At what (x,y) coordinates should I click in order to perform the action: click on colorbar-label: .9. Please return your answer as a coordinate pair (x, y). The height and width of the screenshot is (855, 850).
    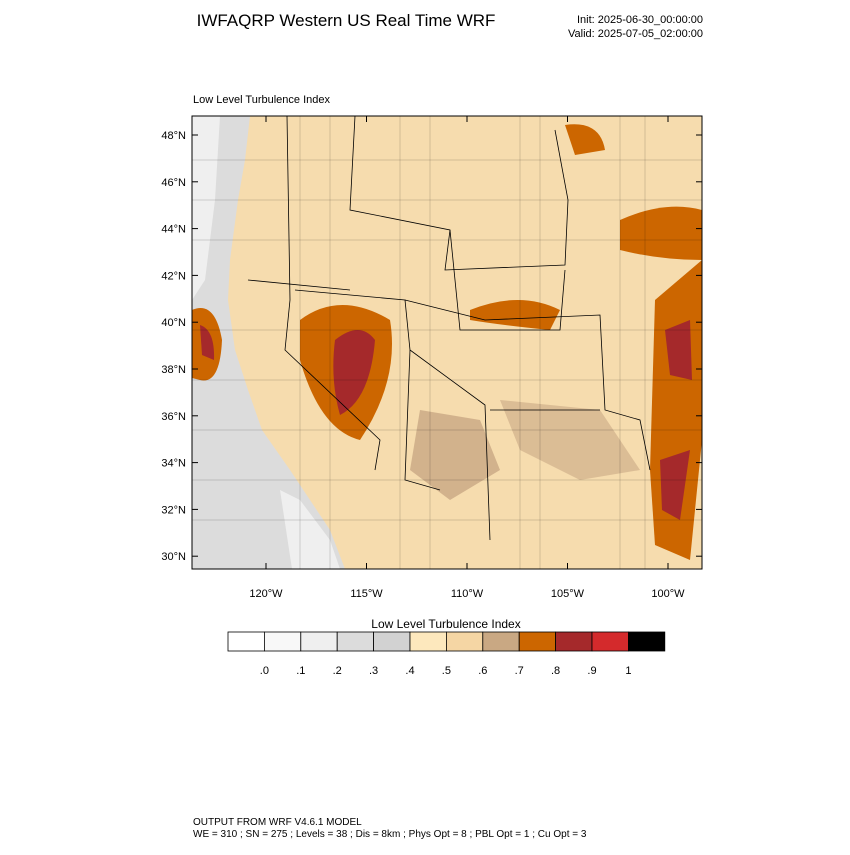
    Looking at the image, I should click on (591, 671).